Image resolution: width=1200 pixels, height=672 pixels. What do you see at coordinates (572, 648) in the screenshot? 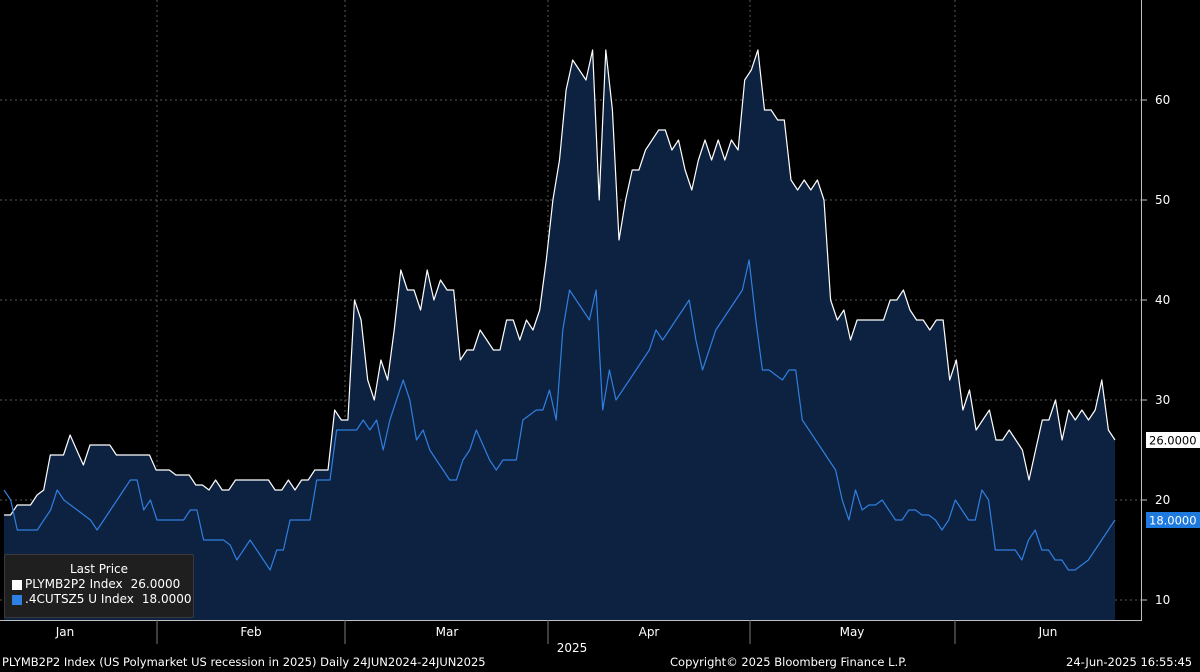
I see `x-axis-label: 2025` at bounding box center [572, 648].